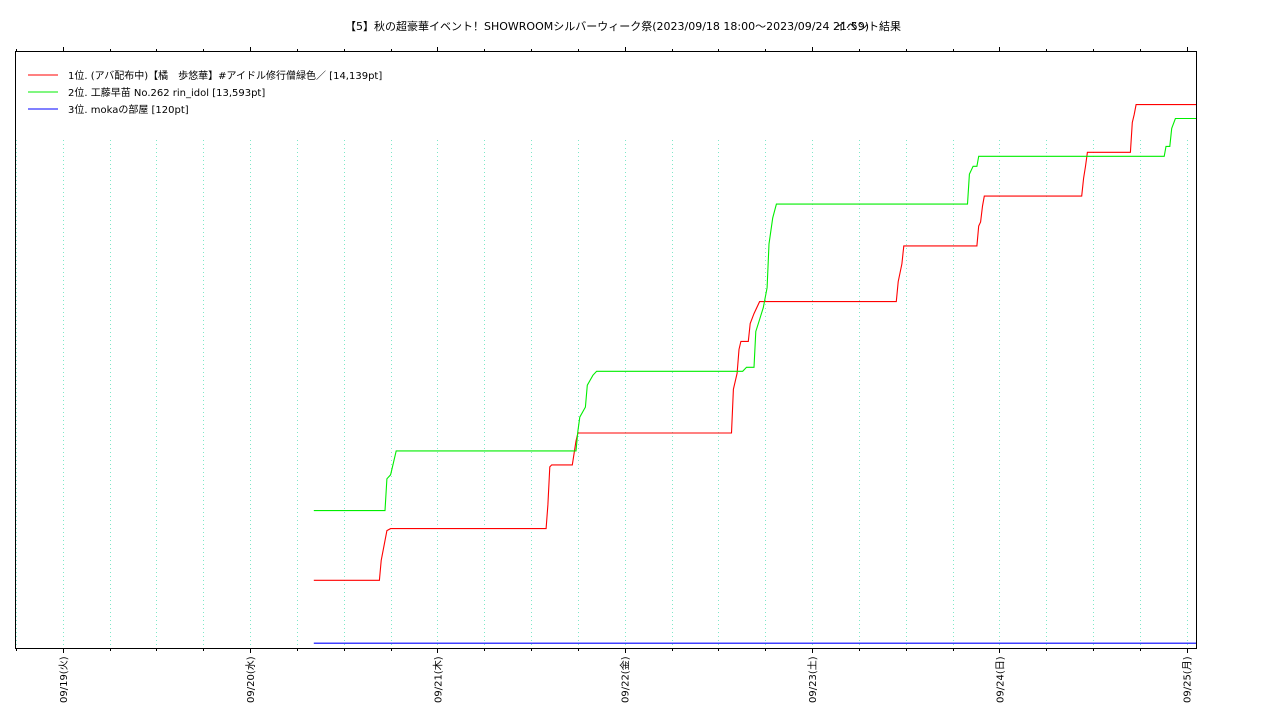 The width and height of the screenshot is (1280, 720). Describe the element at coordinates (128, 109) in the screenshot. I see `legend-label-3: 3位. mokaの部屋 [120pt]` at that location.